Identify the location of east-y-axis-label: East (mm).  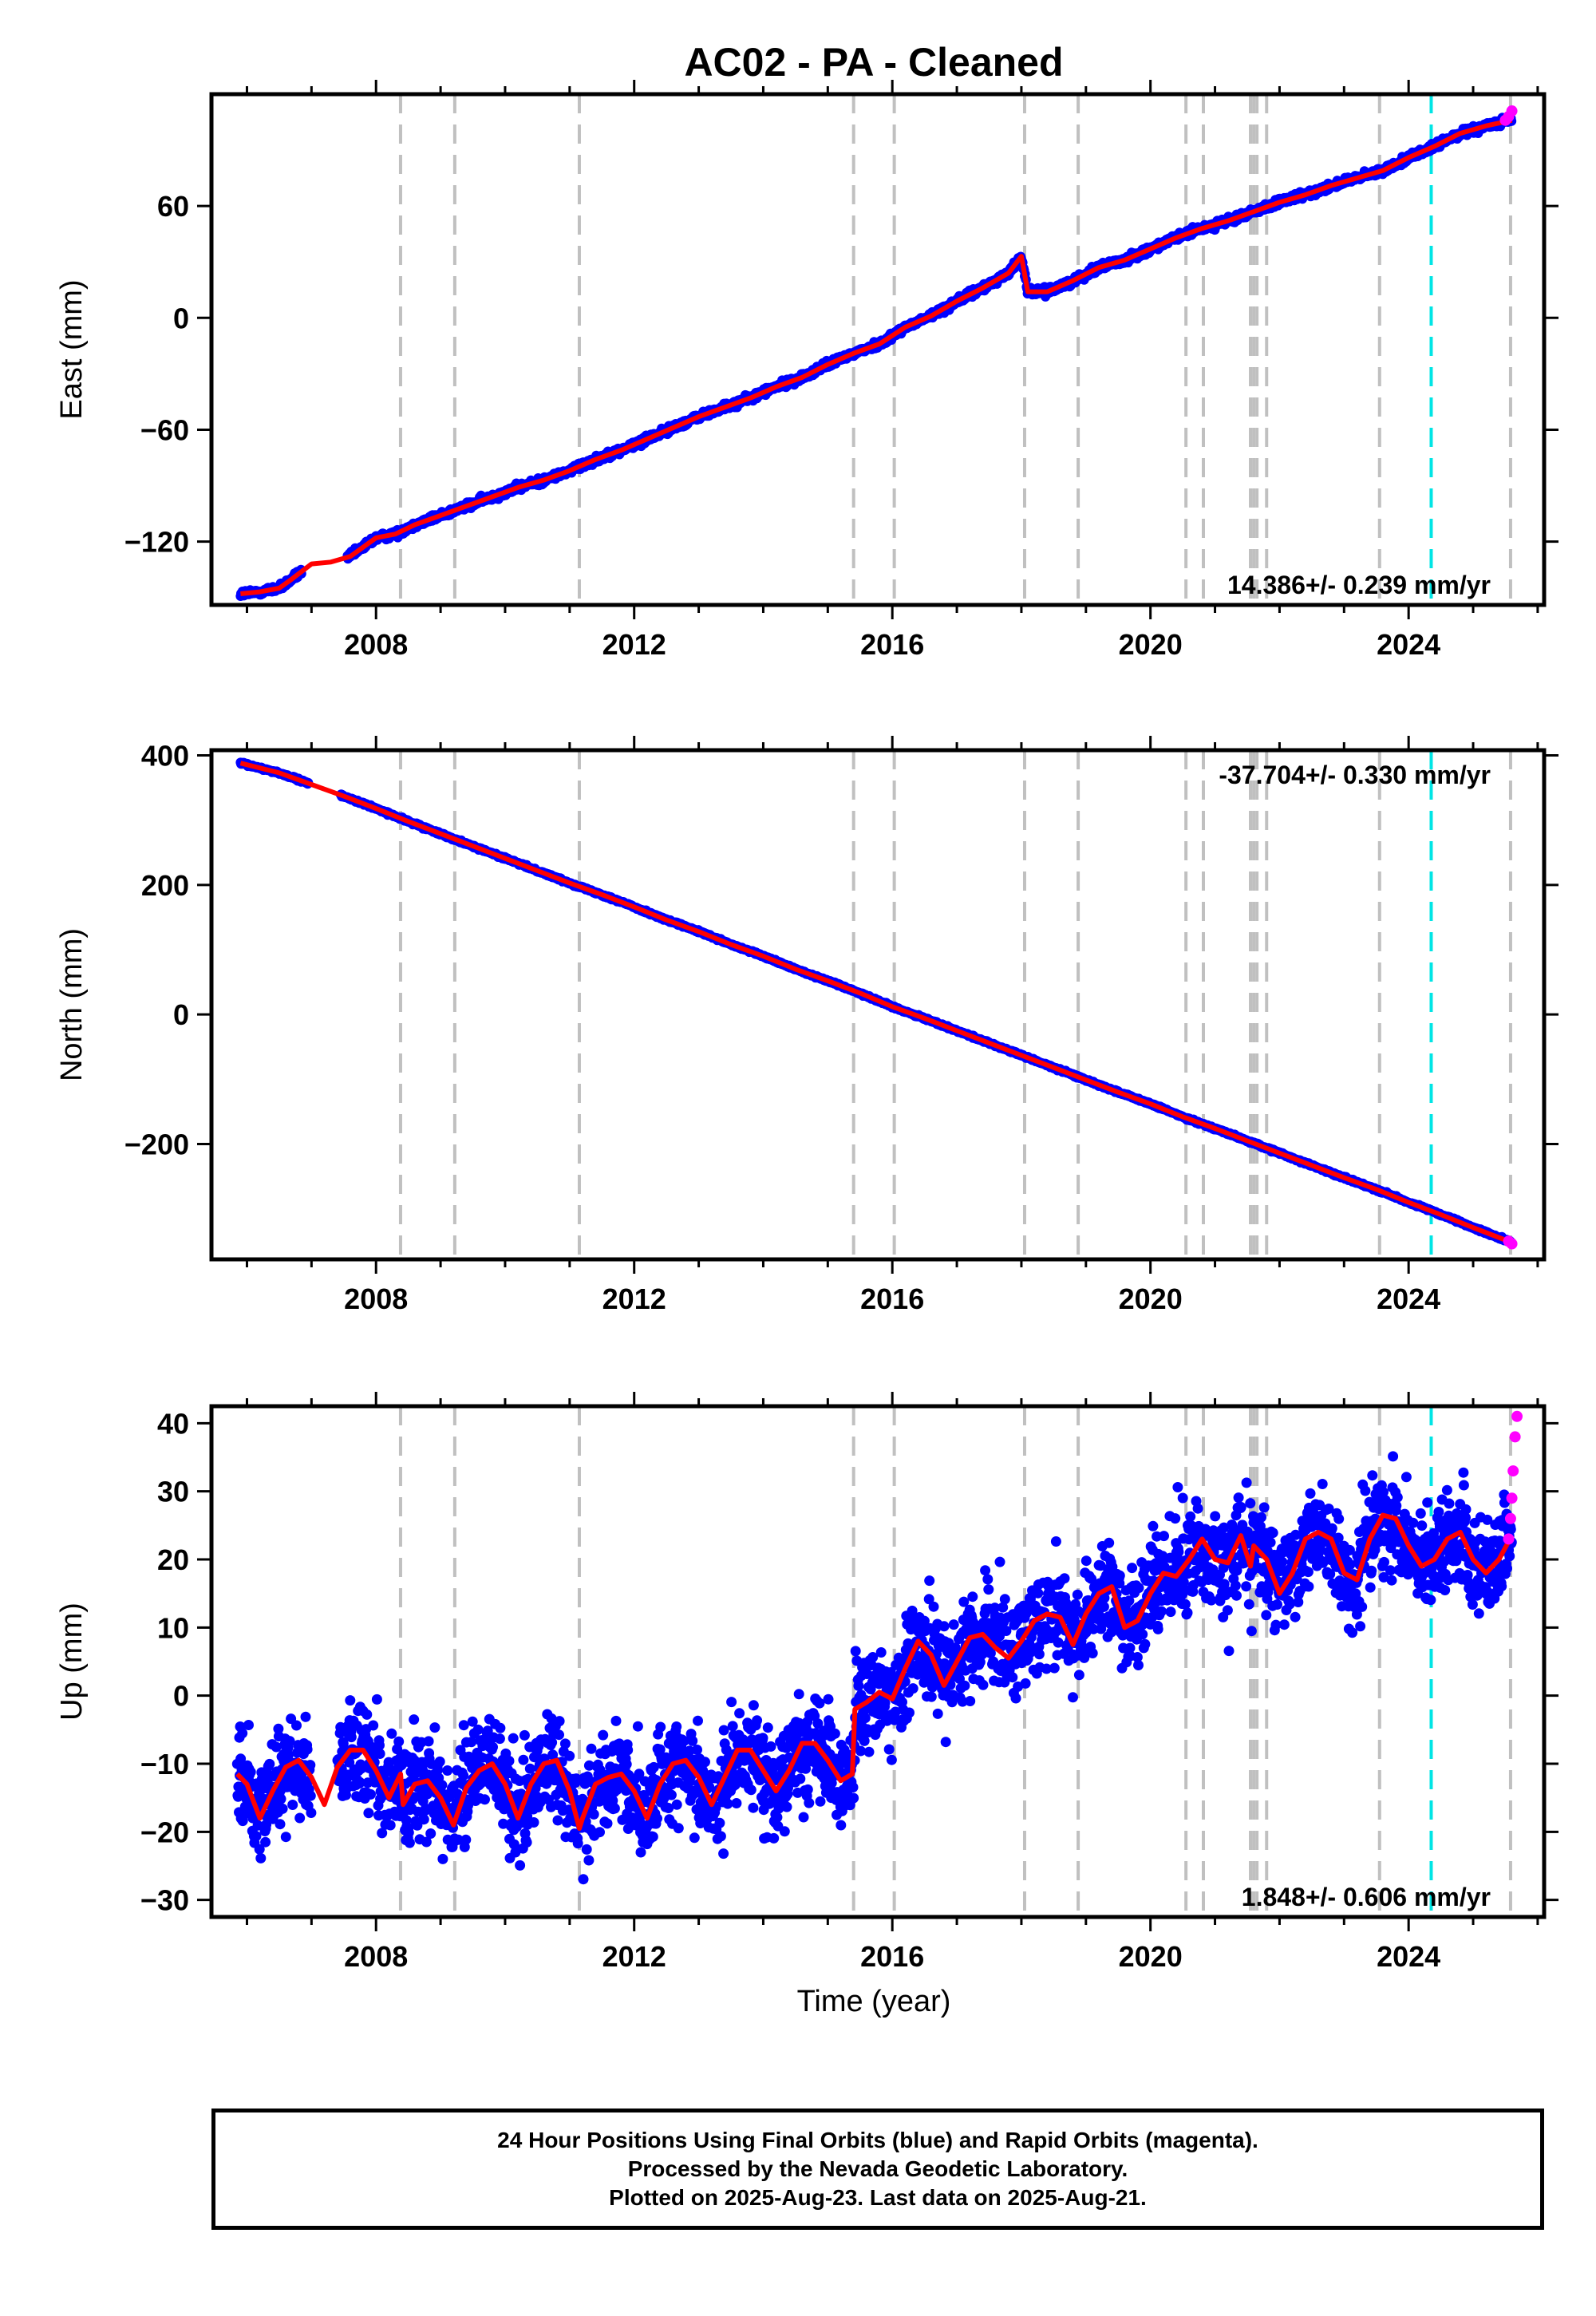
(72, 349).